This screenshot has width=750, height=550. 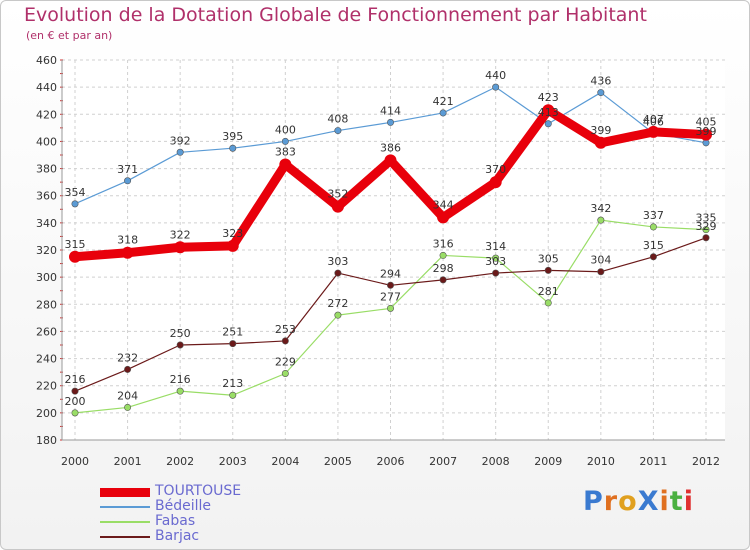 I want to click on data-label: 232, so click(x=127, y=357).